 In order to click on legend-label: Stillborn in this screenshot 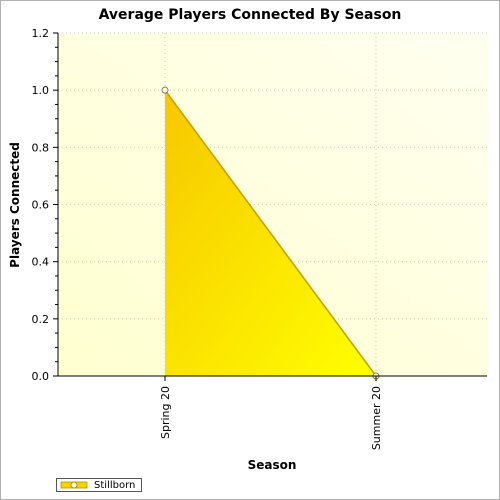, I will do `click(115, 485)`.